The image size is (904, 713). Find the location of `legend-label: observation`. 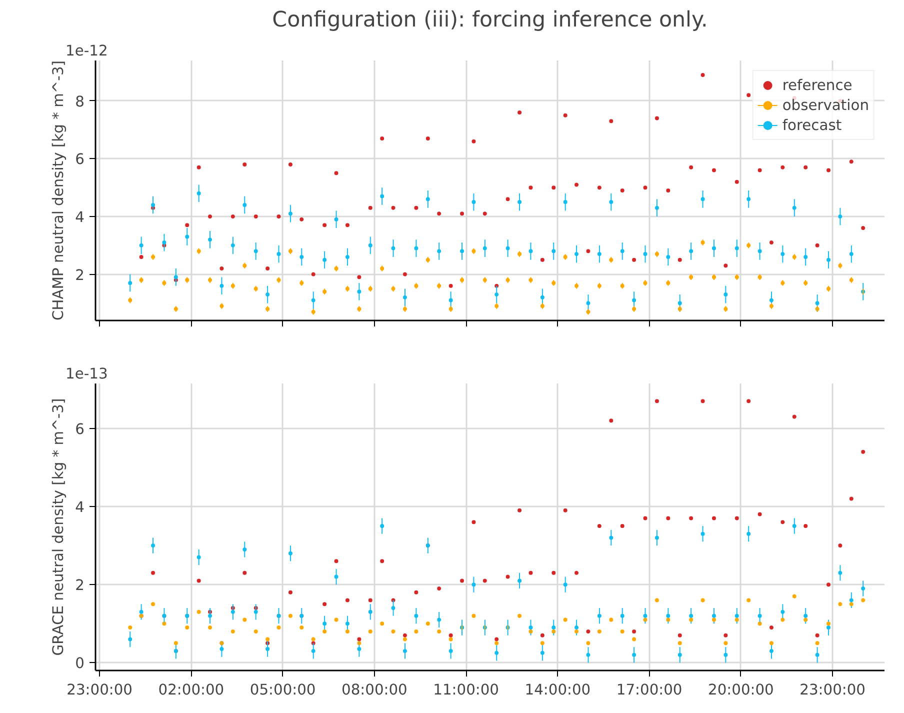

legend-label: observation is located at coordinates (825, 105).